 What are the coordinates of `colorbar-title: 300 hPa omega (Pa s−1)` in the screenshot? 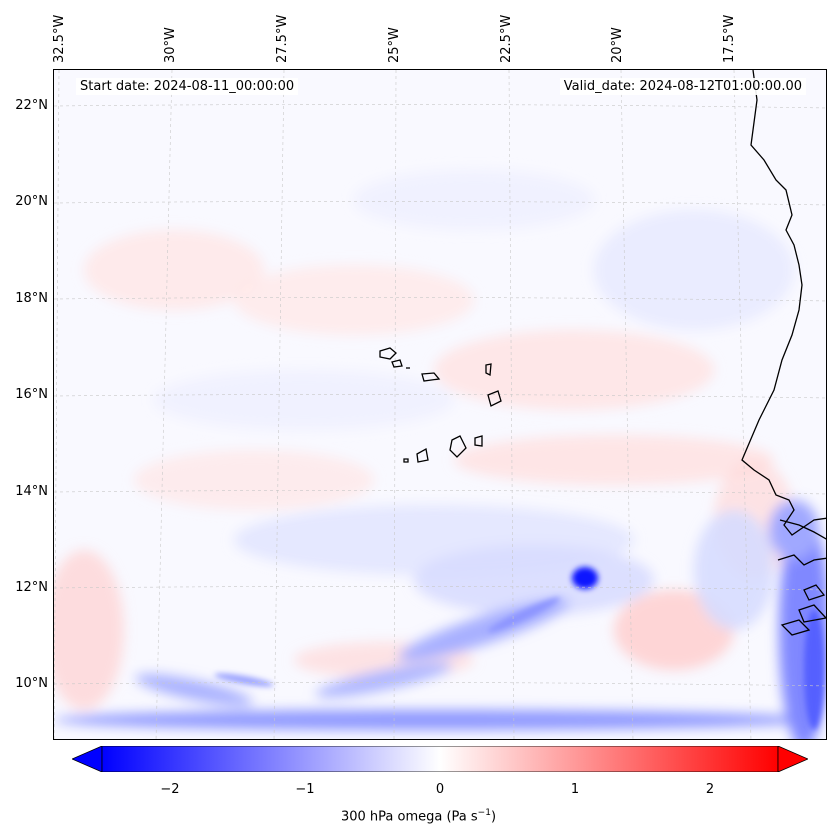 It's located at (418, 816).